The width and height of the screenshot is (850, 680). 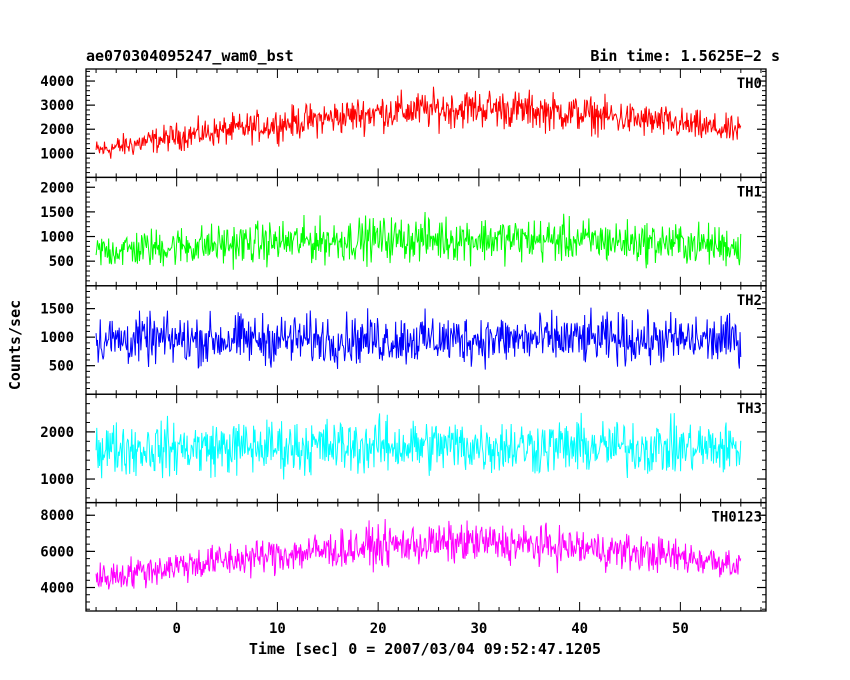 I want to click on panel-label: TH1, so click(x=749, y=192).